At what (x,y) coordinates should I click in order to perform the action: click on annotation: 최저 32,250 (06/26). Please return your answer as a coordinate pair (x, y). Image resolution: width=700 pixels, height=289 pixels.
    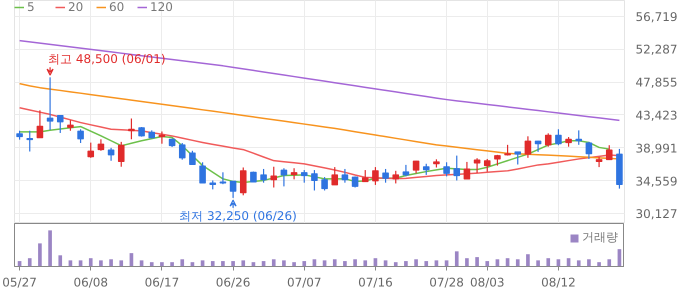
    Looking at the image, I should click on (238, 216).